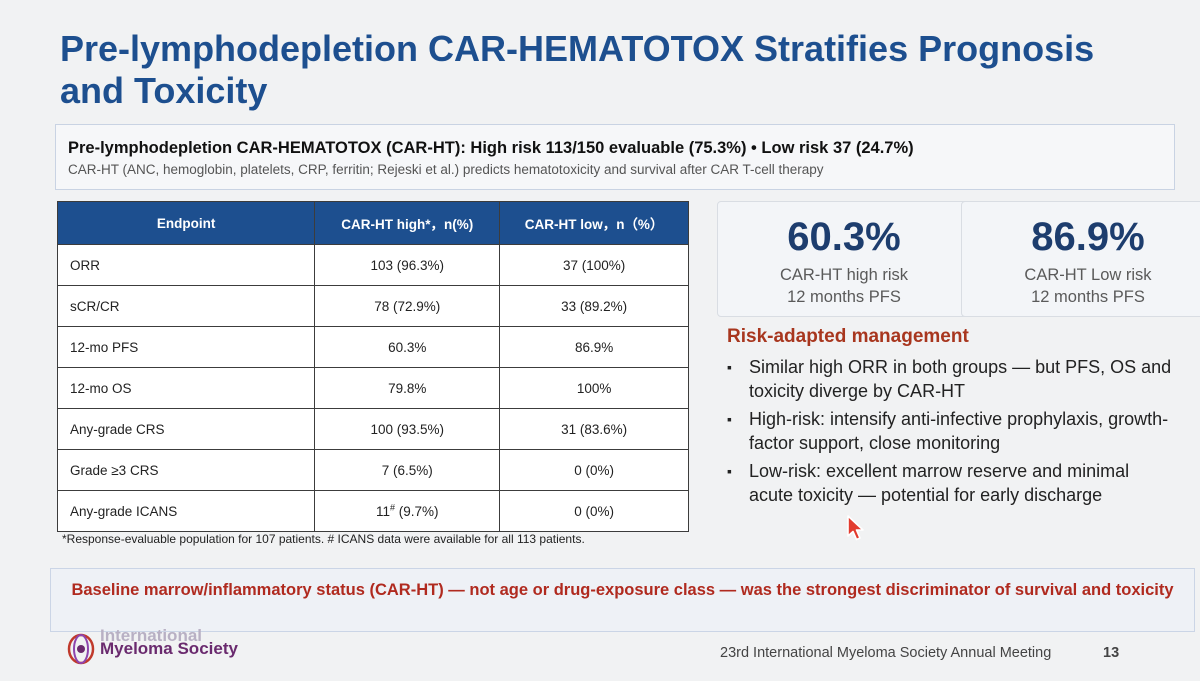  What do you see at coordinates (848, 336) in the screenshot?
I see `management-heading: Risk-adapted management` at bounding box center [848, 336].